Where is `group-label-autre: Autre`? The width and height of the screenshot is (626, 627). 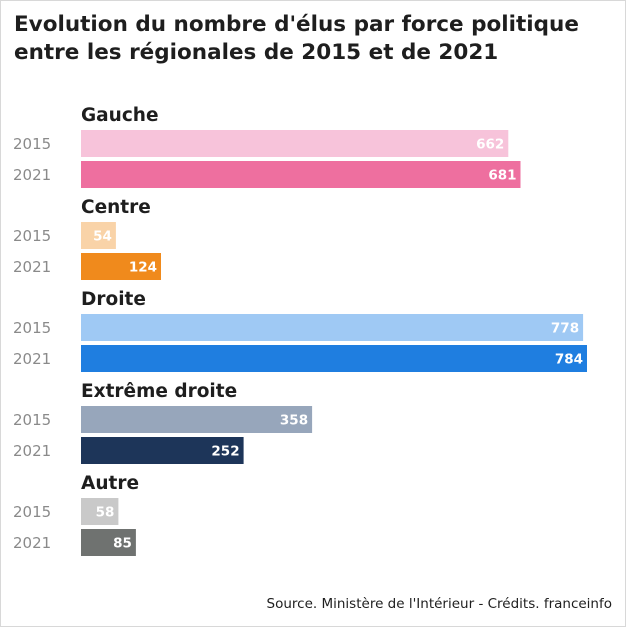 group-label-autre: Autre is located at coordinates (110, 483).